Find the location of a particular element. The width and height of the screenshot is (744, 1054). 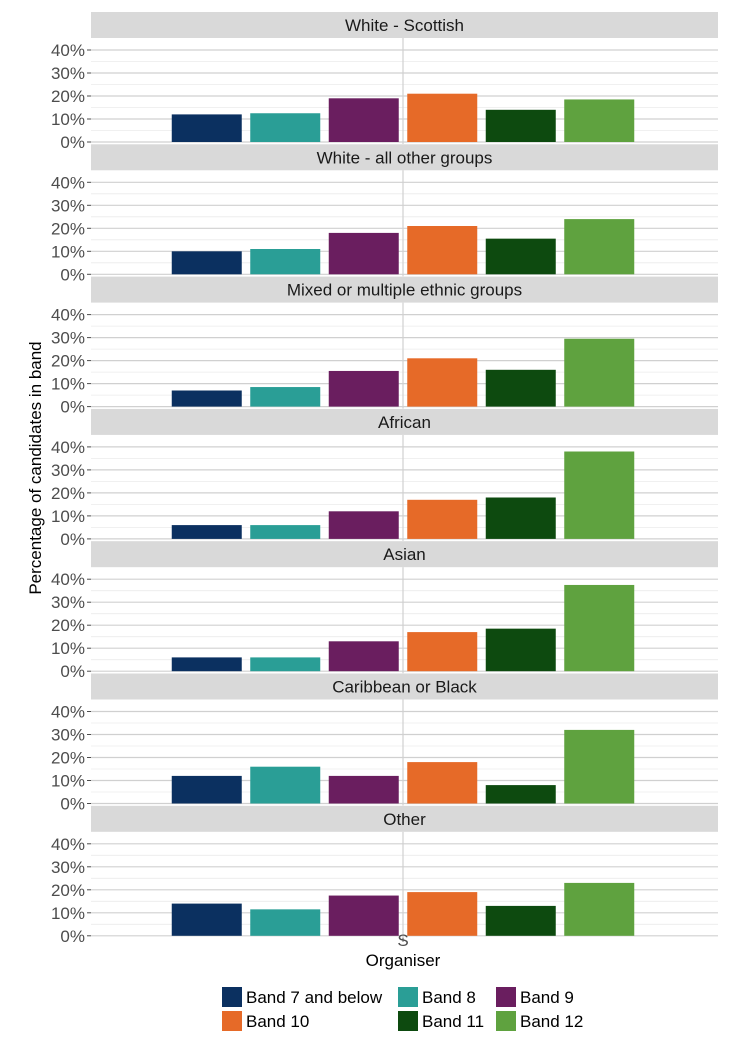

legend-label: Band 8 is located at coordinates (449, 997).